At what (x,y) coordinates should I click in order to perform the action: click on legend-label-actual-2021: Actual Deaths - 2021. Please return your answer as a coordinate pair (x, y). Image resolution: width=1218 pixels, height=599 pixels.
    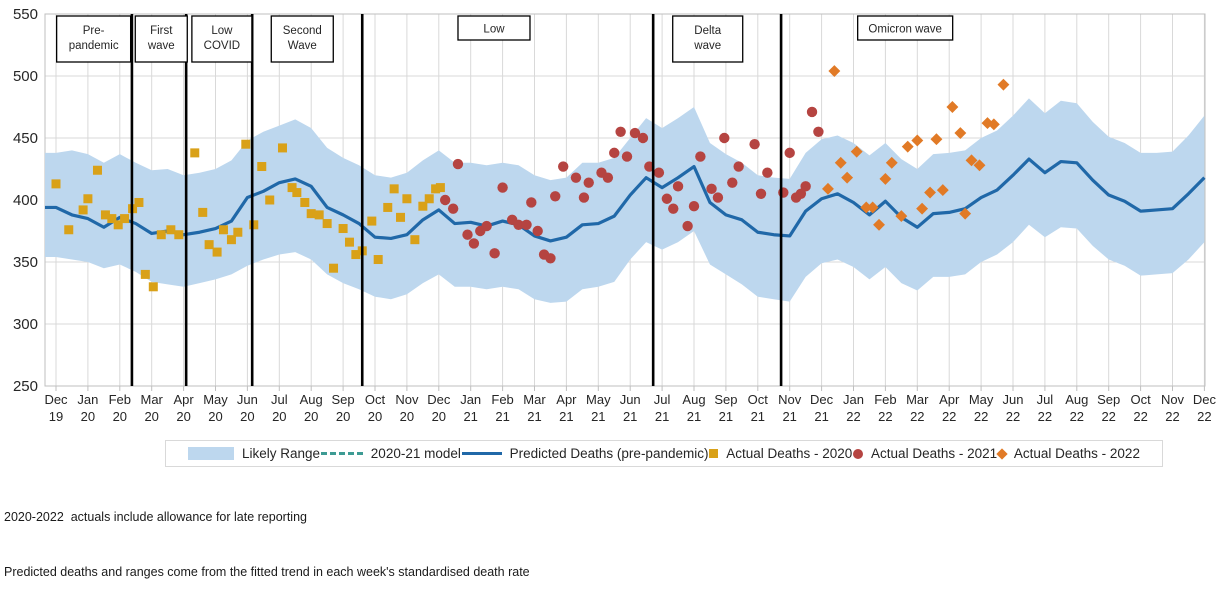
    Looking at the image, I should click on (934, 453).